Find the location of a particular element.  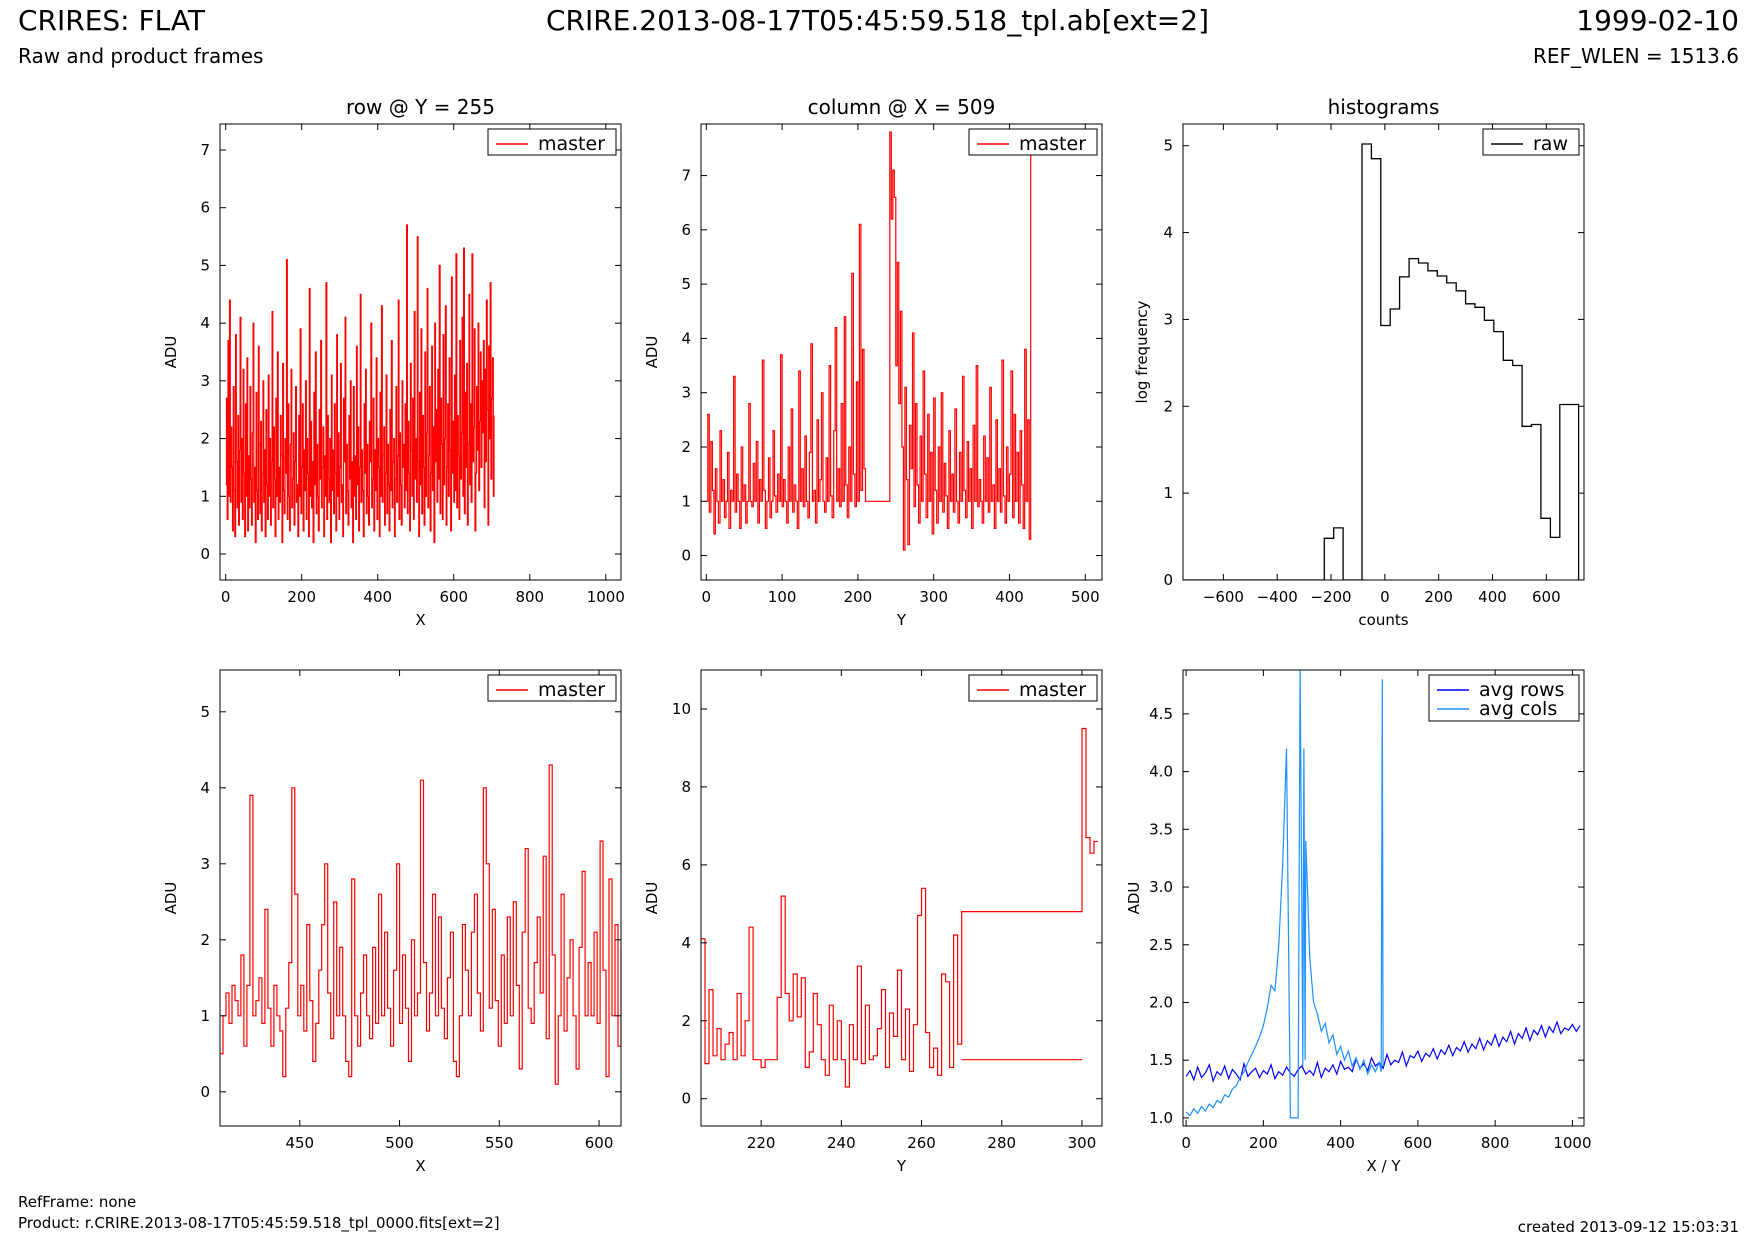

legend: raw is located at coordinates (1531, 142).